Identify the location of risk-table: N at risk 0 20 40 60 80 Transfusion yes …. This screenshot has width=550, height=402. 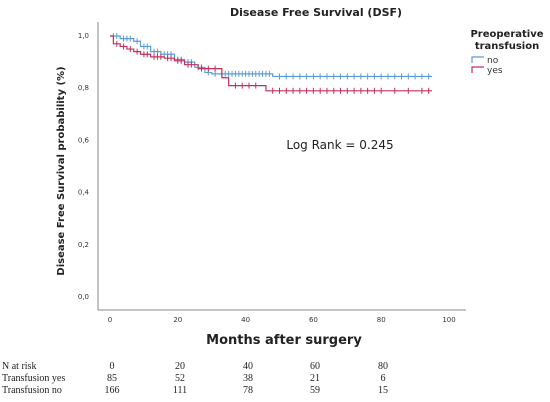
(212, 379).